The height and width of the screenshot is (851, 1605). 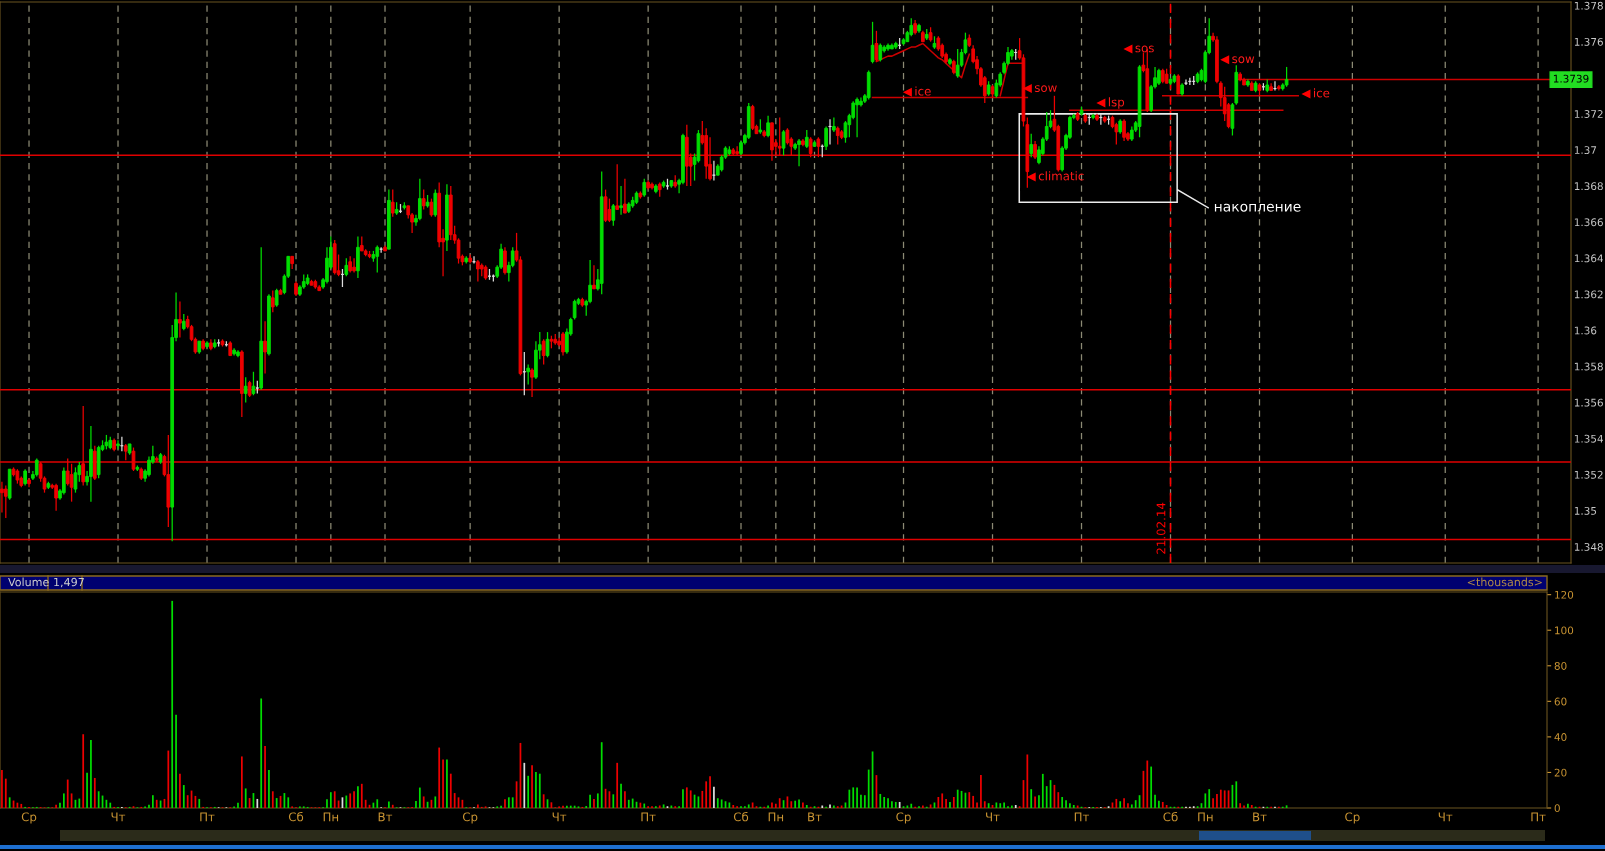 What do you see at coordinates (1560, 772) in the screenshot?
I see `y-tick-label: 20` at bounding box center [1560, 772].